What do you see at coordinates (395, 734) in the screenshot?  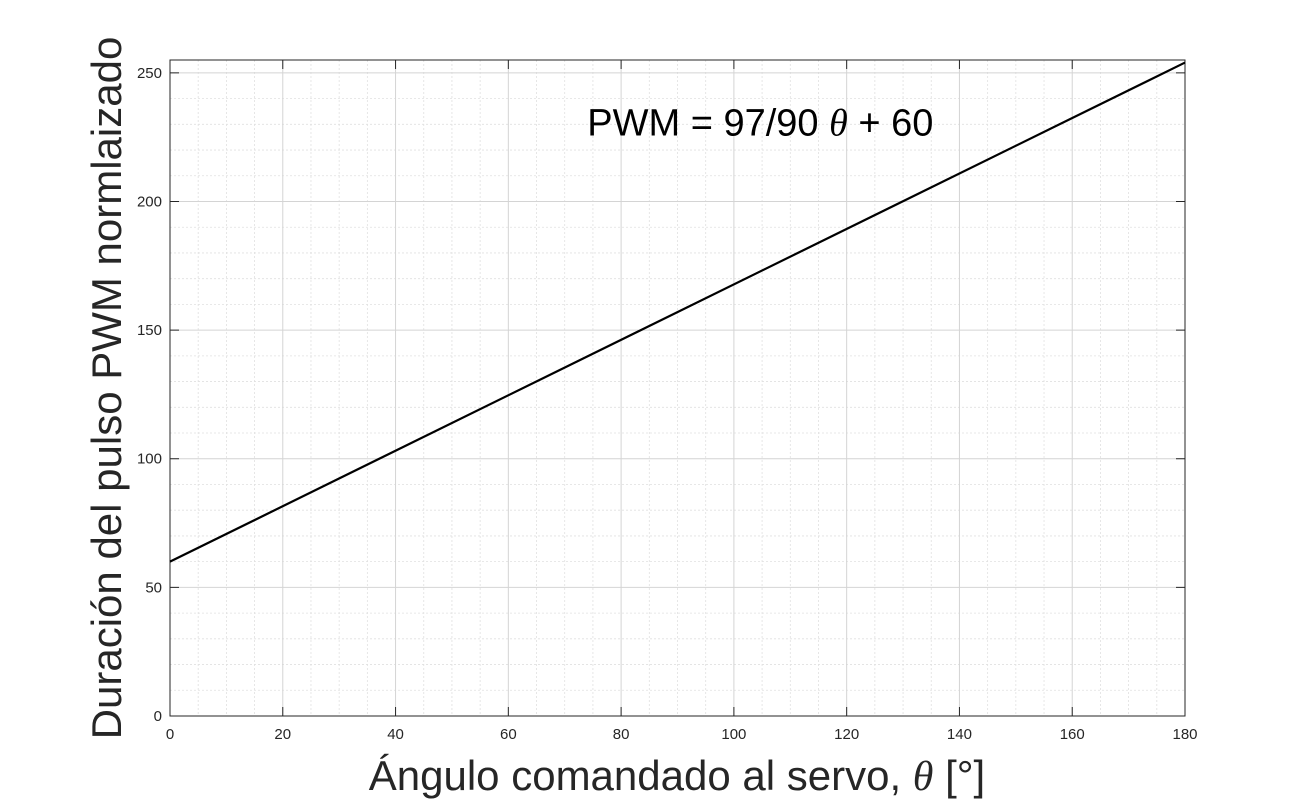 I see `x-tick-label: 40` at bounding box center [395, 734].